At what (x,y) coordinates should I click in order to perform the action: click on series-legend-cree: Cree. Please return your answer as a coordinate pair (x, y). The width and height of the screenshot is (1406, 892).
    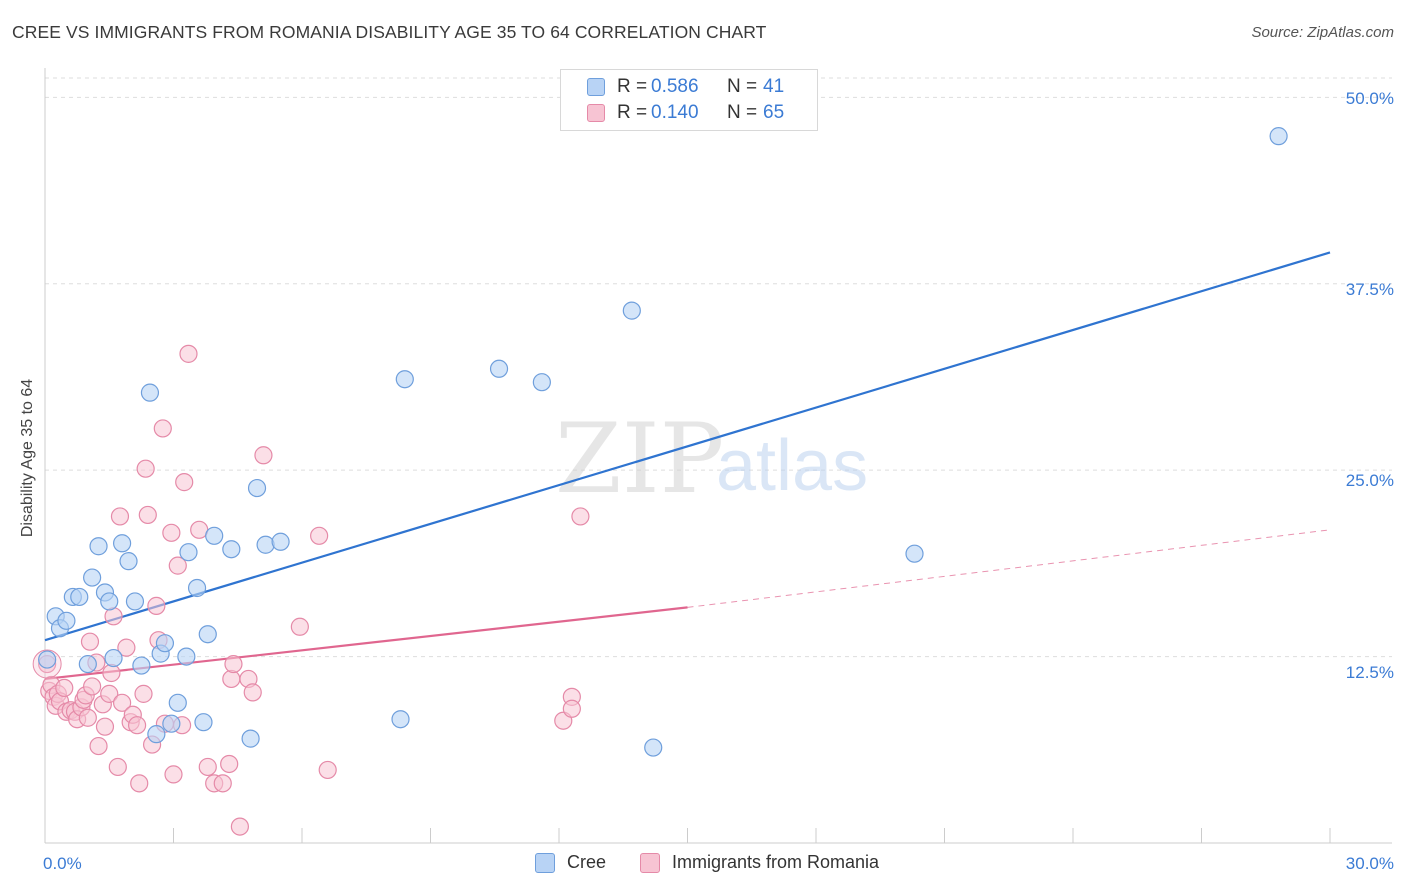
    Looking at the image, I should click on (570, 862).